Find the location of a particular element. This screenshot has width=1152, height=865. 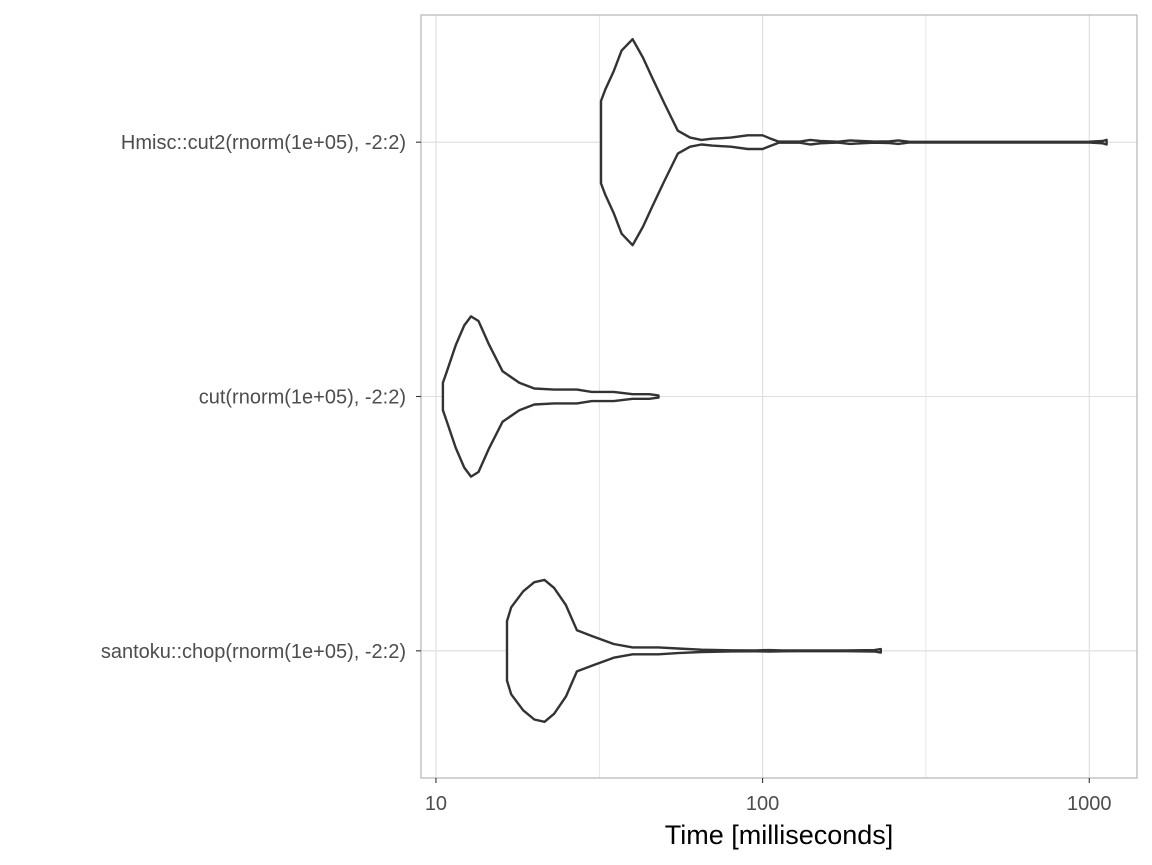

x-tick-label: 1000 is located at coordinates (1089, 804).